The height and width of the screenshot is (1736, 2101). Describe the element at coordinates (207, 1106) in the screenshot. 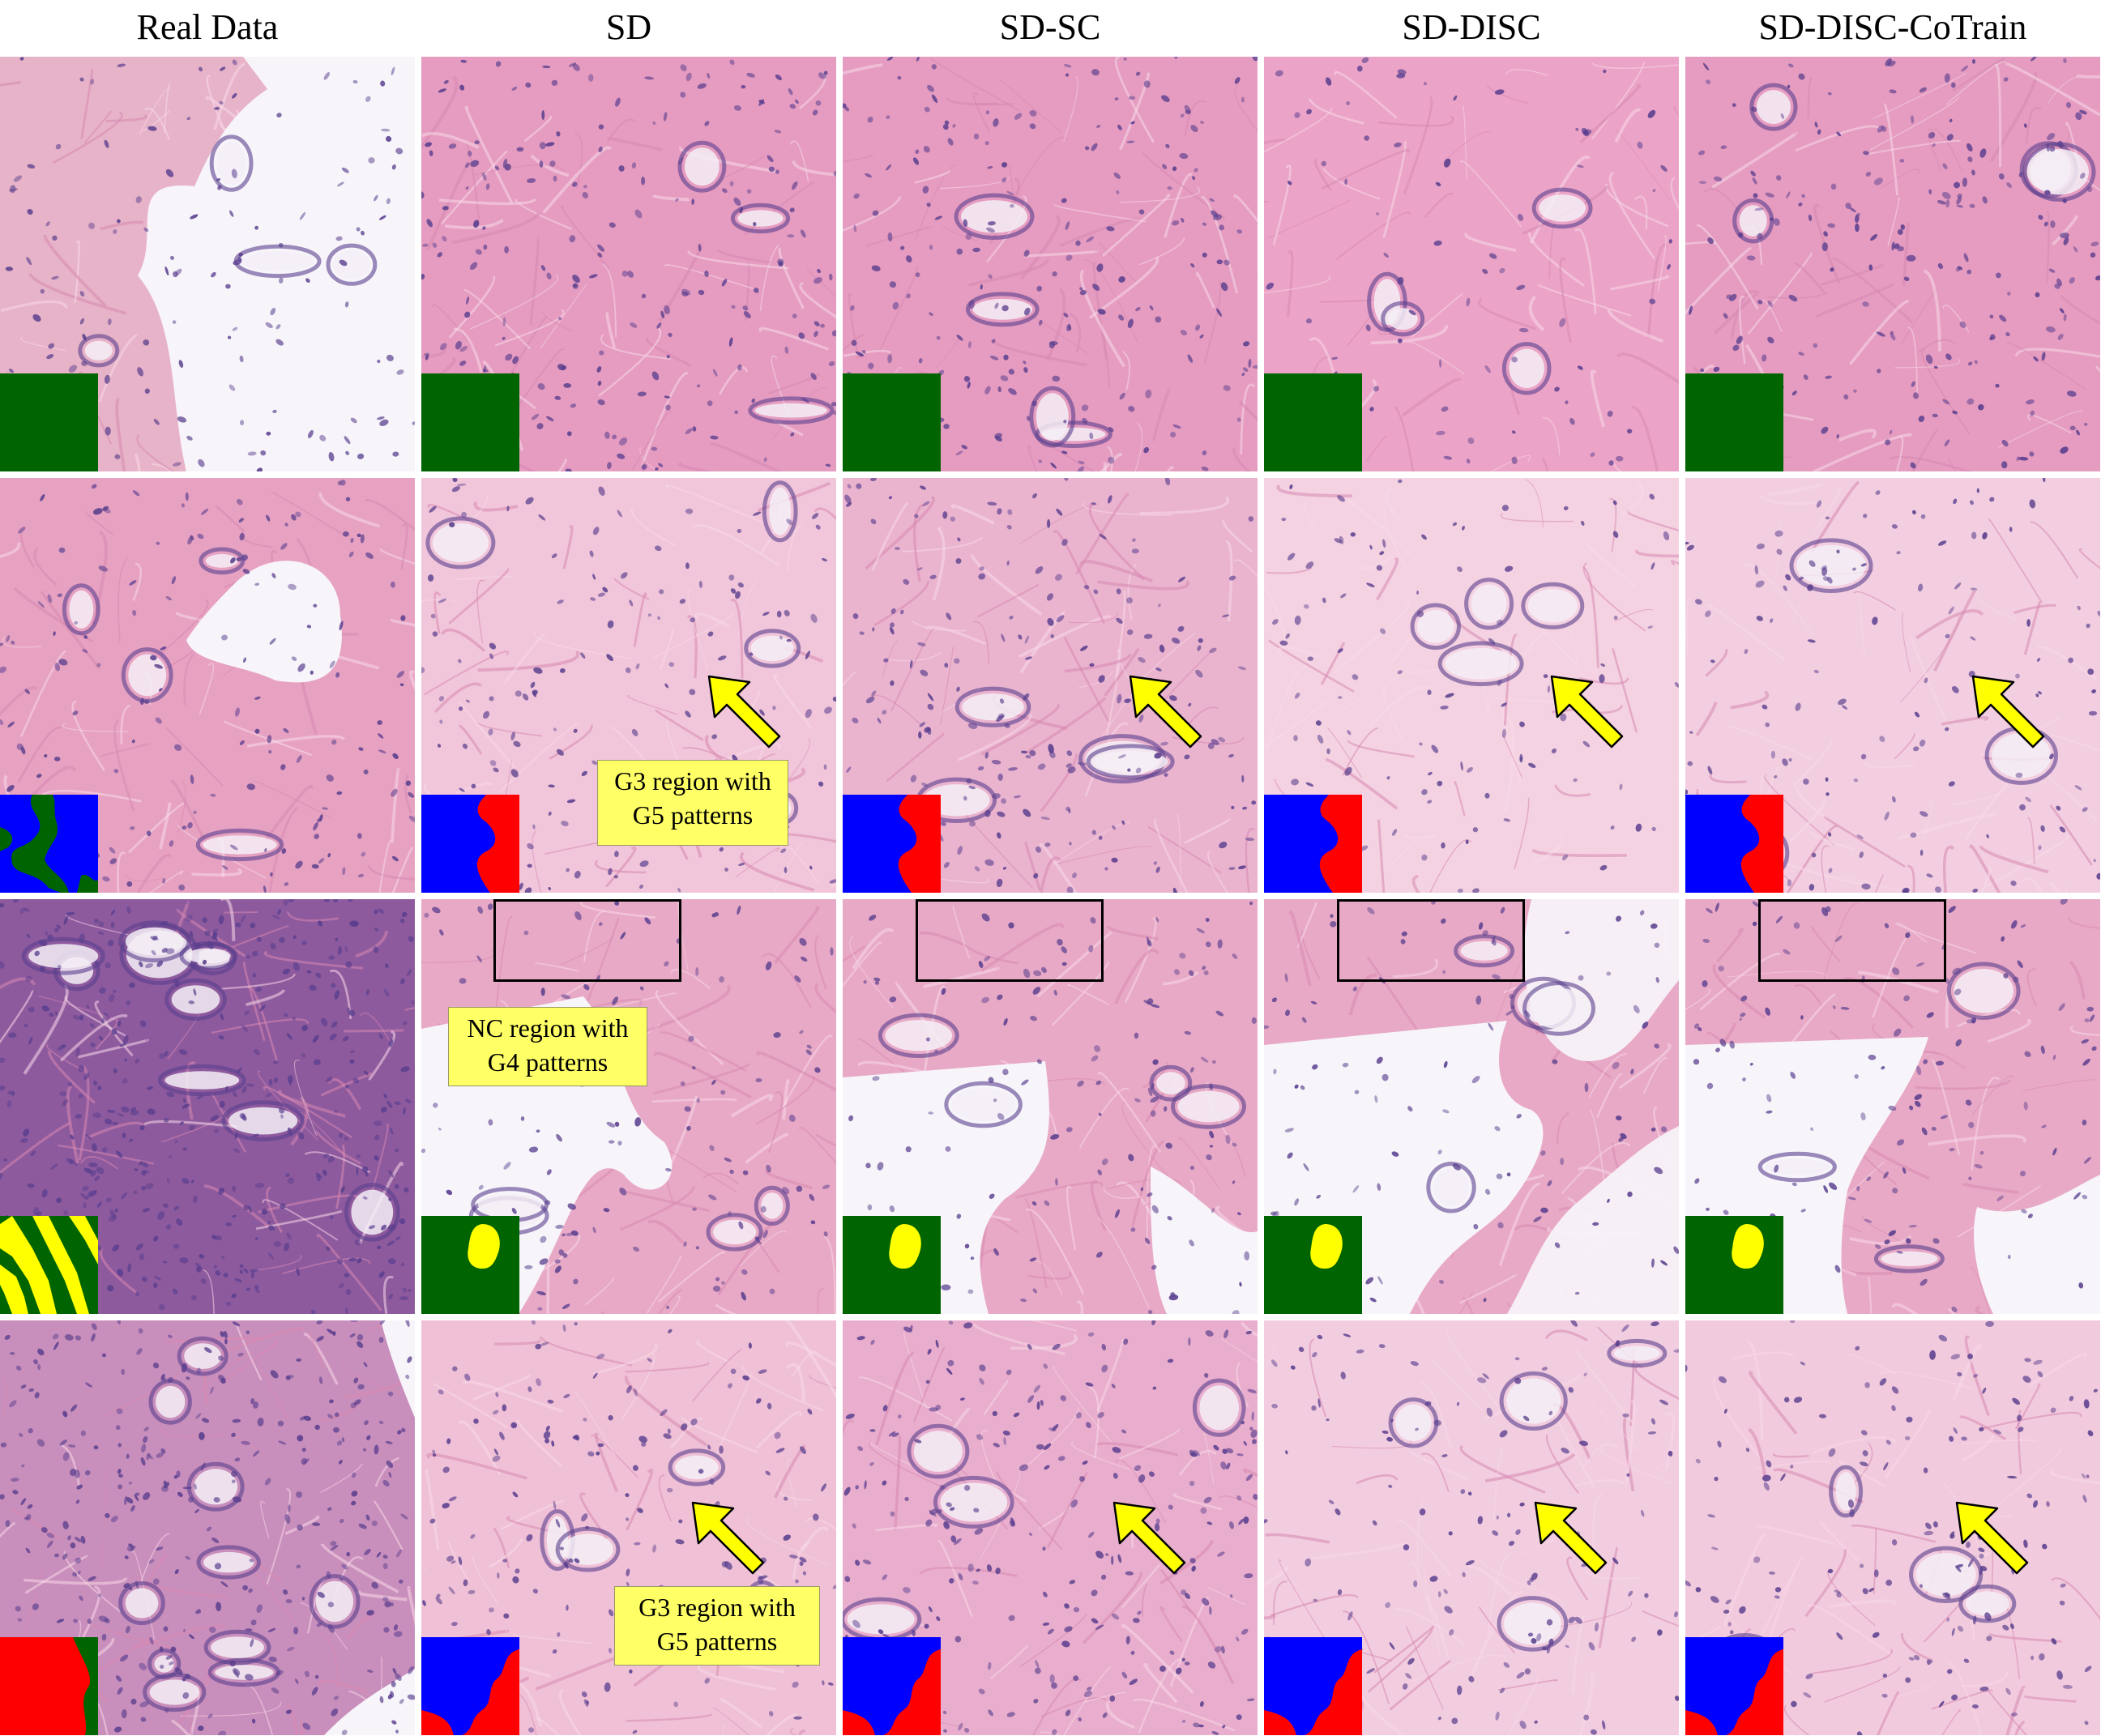

I see `tile-row3-real-data` at that location.